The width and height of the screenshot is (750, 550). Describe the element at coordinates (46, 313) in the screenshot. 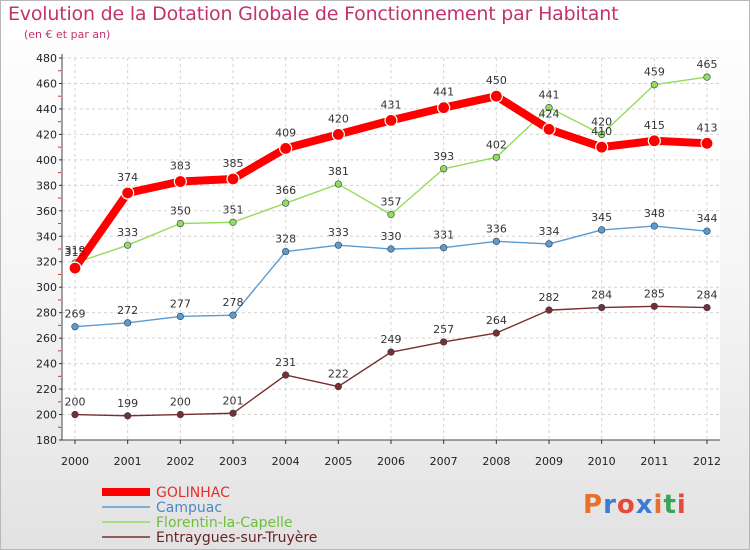

I see `y-tick-label: 280` at that location.